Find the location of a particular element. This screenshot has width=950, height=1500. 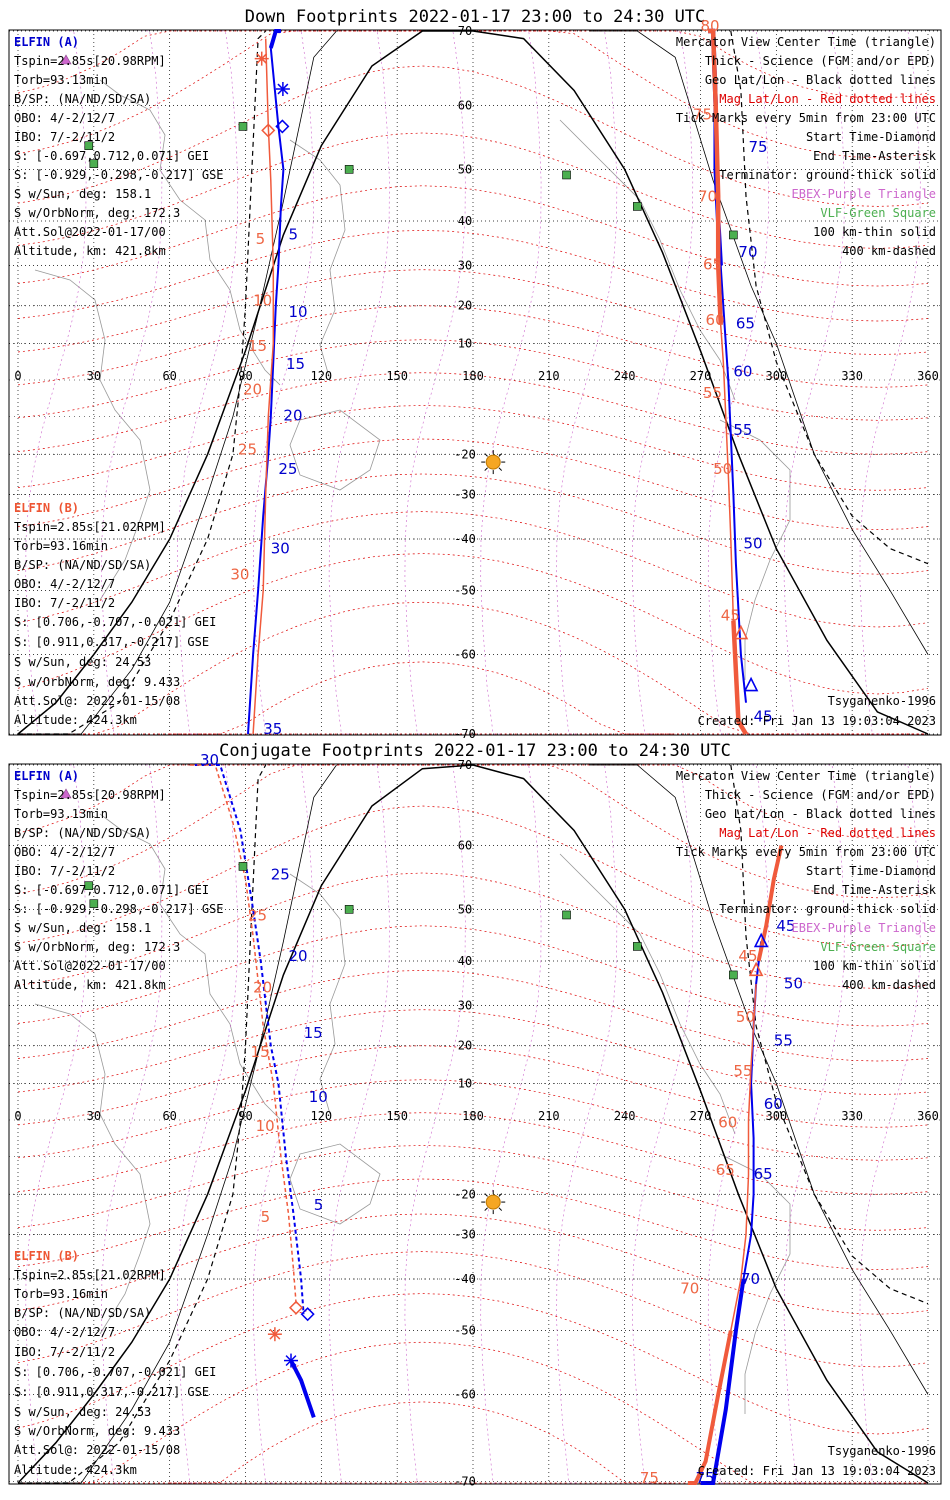

y-tick-label: -40 is located at coordinates (465, 1279).